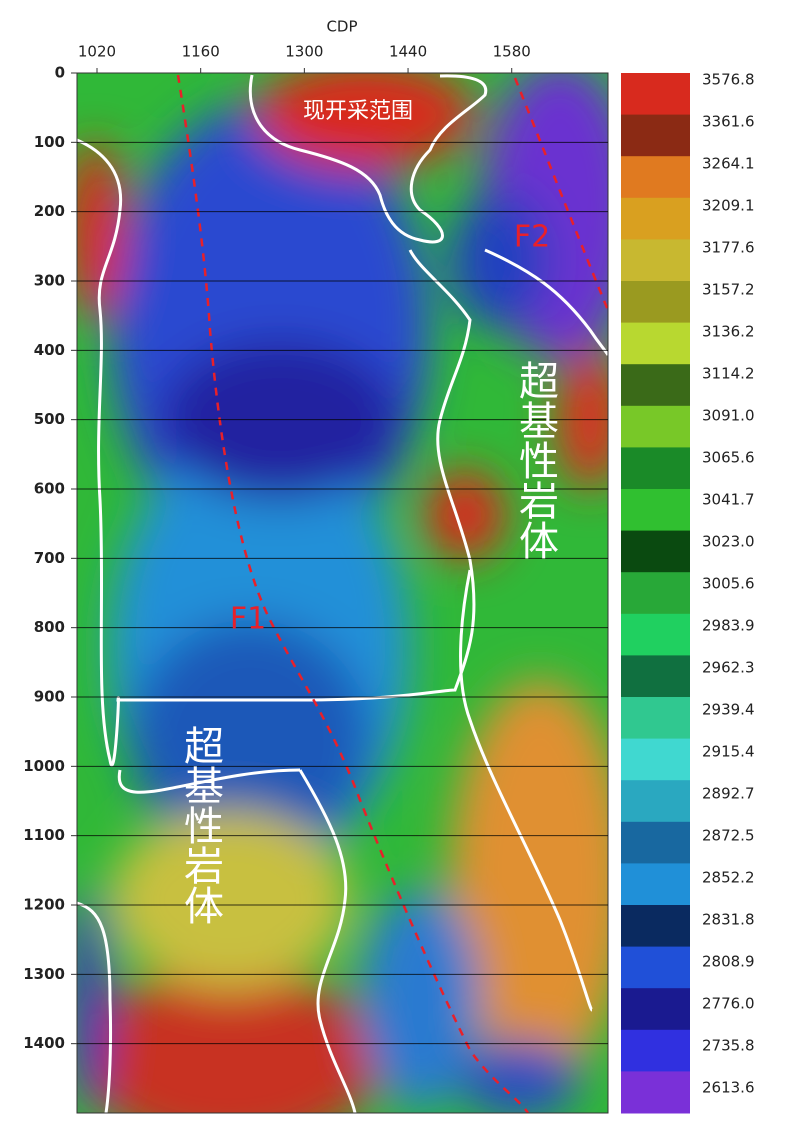 This screenshot has width=785, height=1129. I want to click on annotation: F2, so click(532, 237).